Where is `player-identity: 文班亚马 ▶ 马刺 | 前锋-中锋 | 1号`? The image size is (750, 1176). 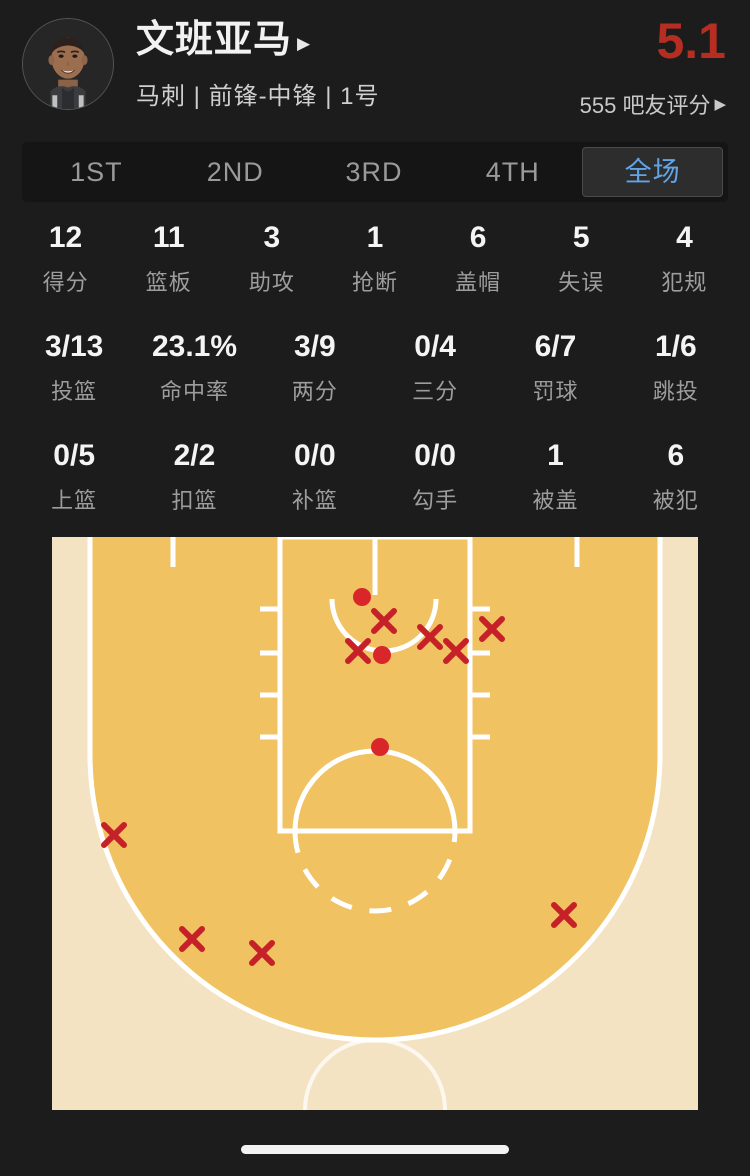
player-identity: 文班亚马 ▶ 马刺 | 前锋-中锋 | 1号 is located at coordinates (432, 62).